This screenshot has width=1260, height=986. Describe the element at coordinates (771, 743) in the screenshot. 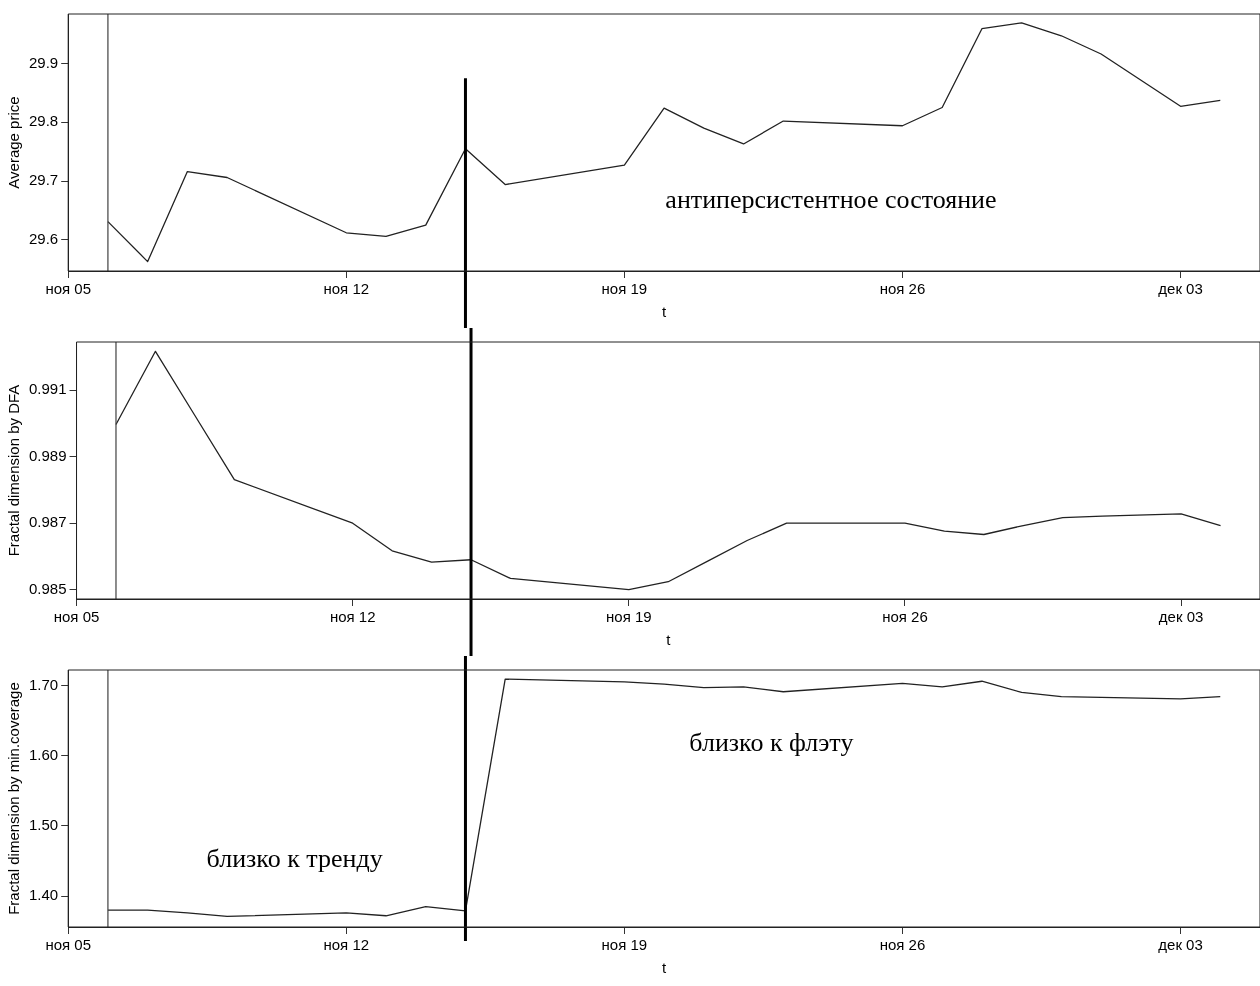

I see `annotation: близко к флэту` at that location.